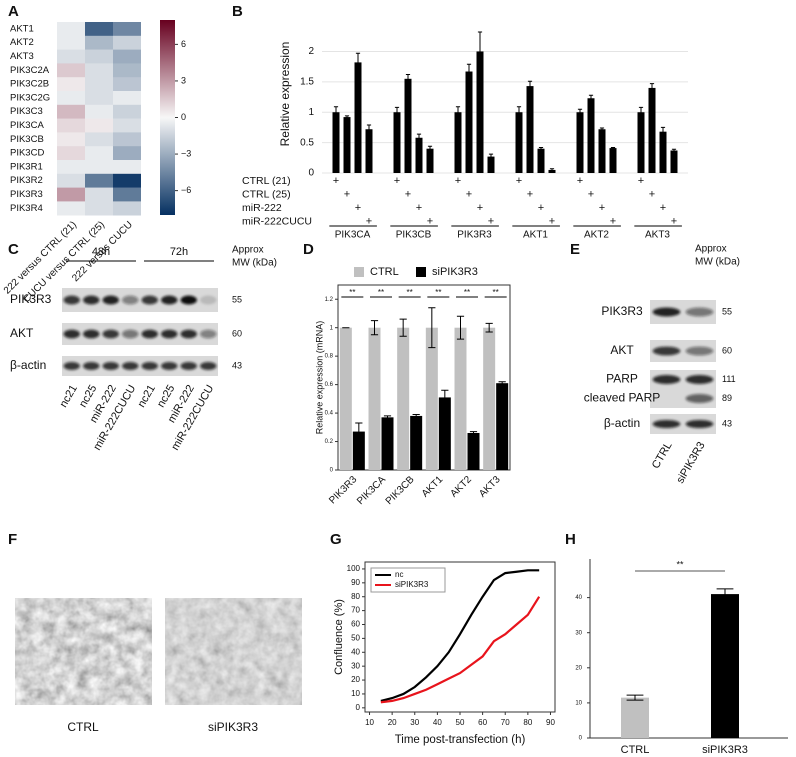 The height and width of the screenshot is (757, 796). What do you see at coordinates (384, 272) in the screenshot?
I see `legend-label: CTRL` at bounding box center [384, 272].